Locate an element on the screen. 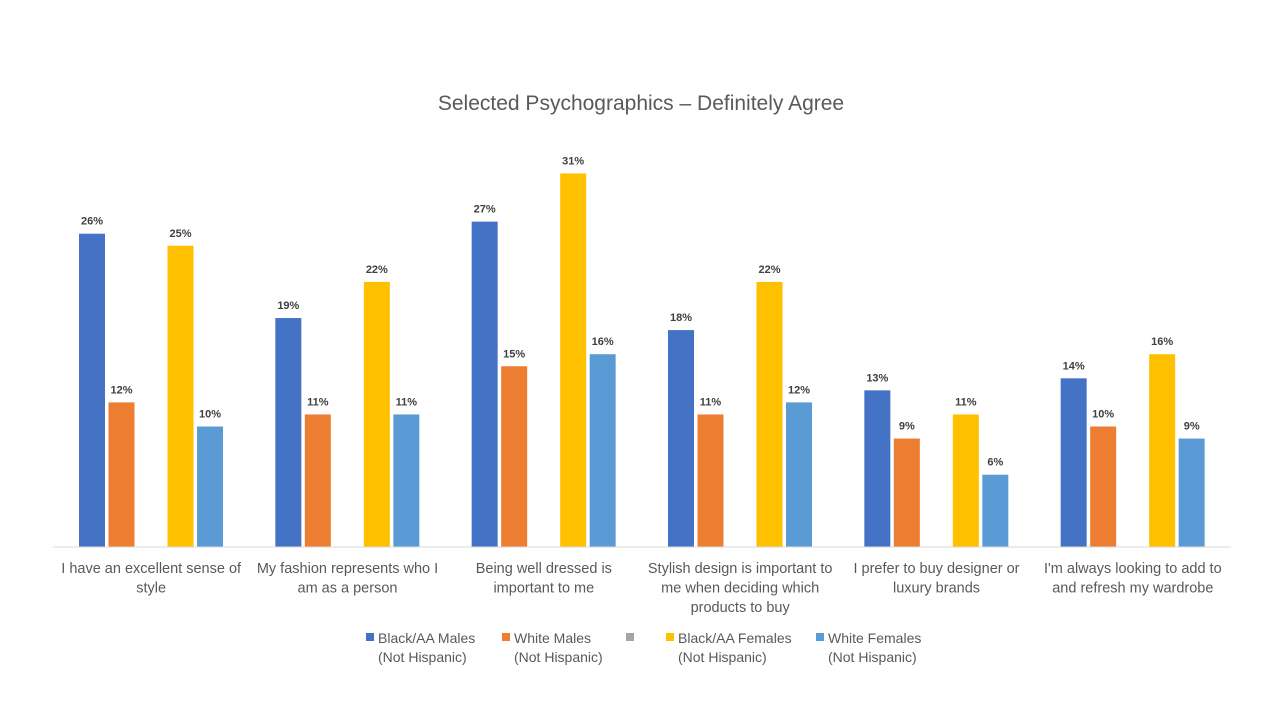 This screenshot has height=720, width=1280. data-label-s4-c2: 16% is located at coordinates (603, 342).